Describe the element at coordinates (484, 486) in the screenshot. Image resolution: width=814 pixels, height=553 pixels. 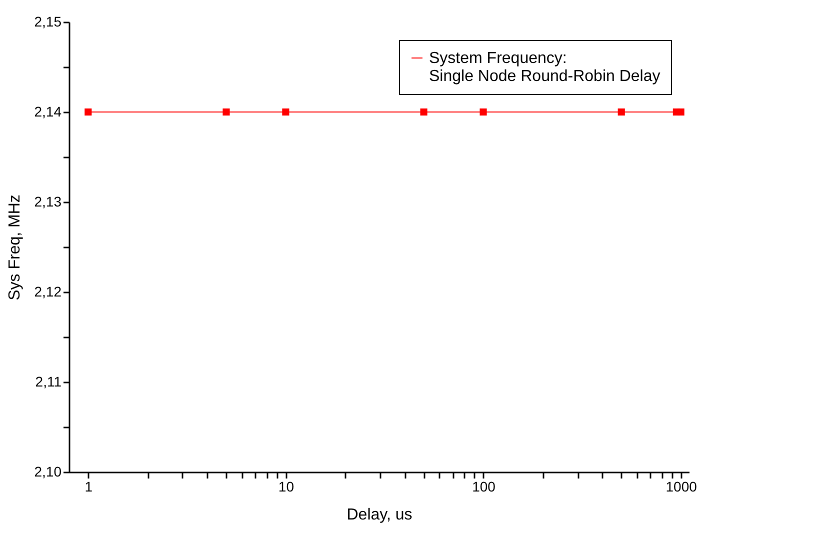
I see `x-tick-label: 100` at that location.